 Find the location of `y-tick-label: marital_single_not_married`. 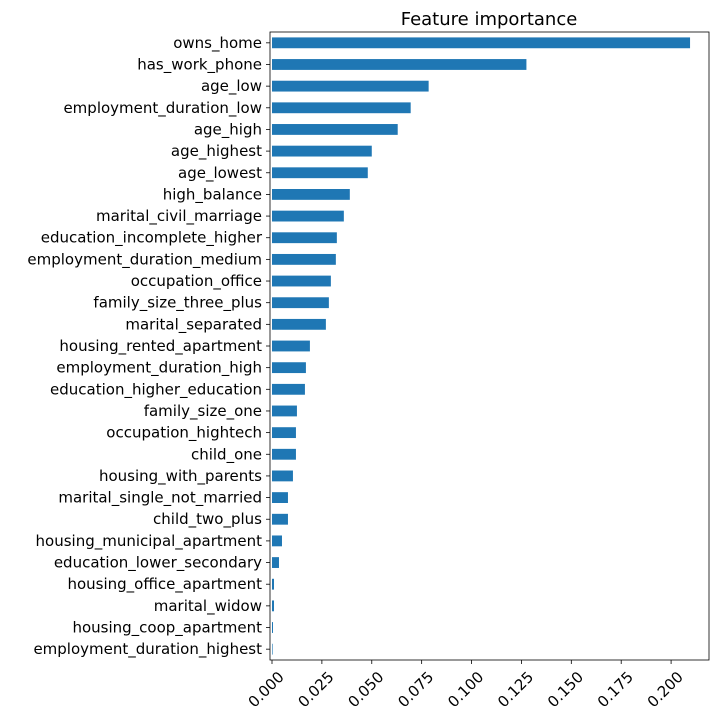

y-tick-label: marital_single_not_married is located at coordinates (160, 498).